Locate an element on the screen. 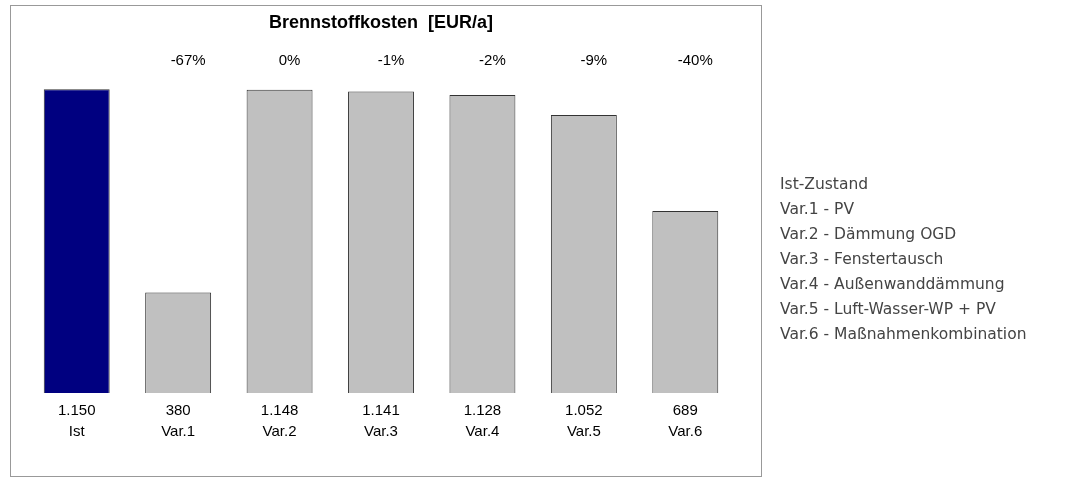 This screenshot has height=490, width=1065. text: -1% is located at coordinates (391, 59).